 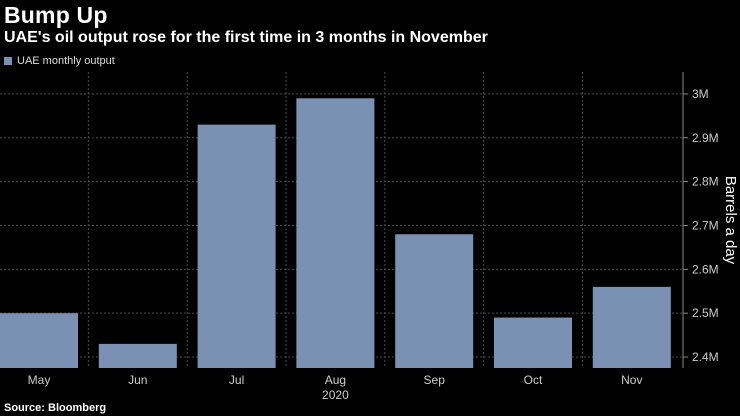 I want to click on bar-jul, so click(x=236, y=246).